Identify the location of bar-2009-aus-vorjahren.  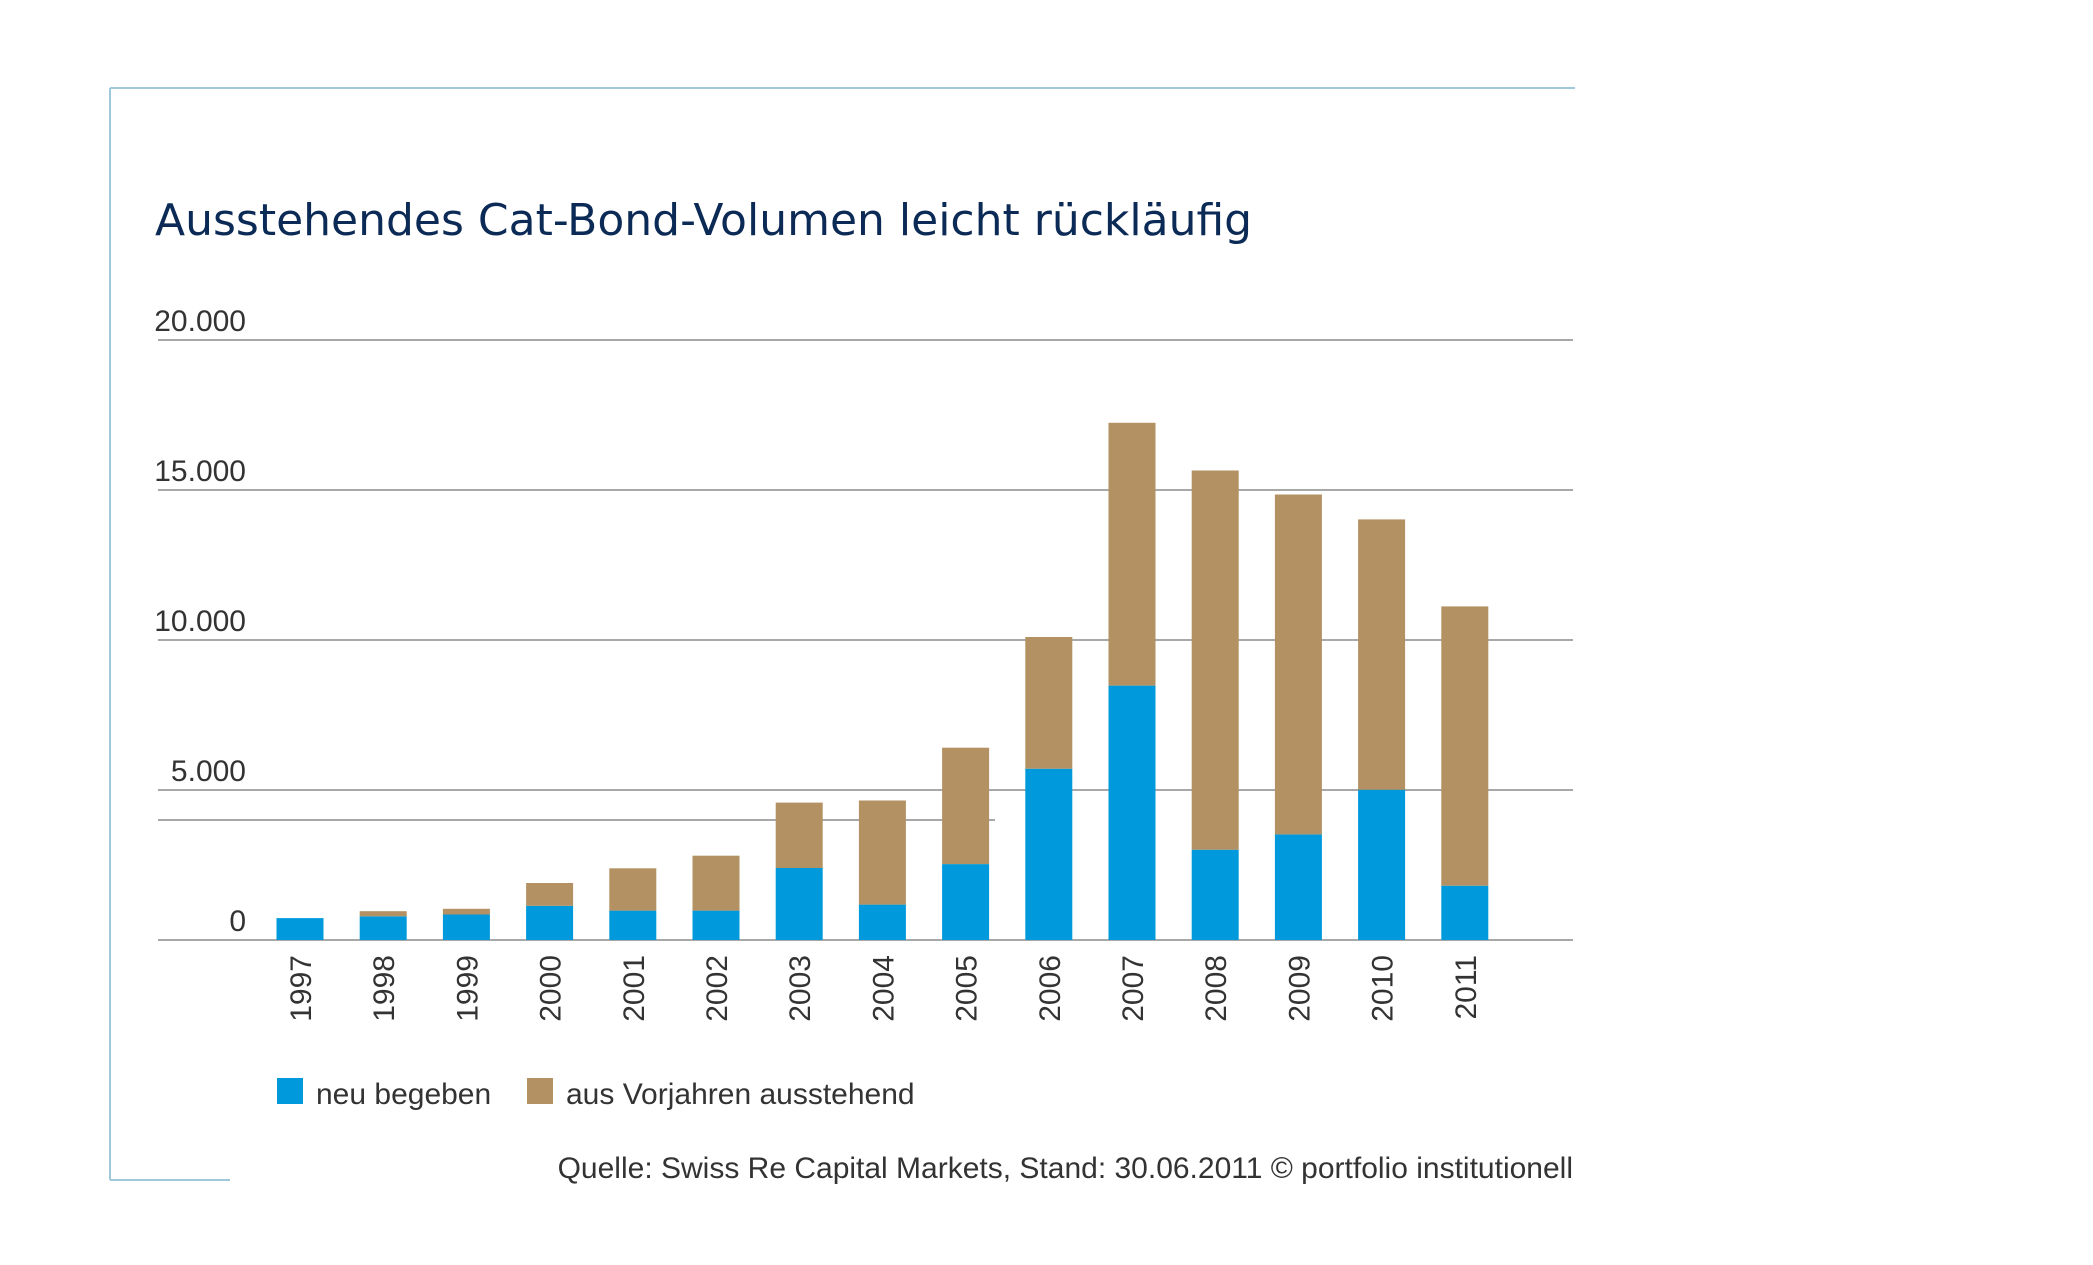
(1298, 664).